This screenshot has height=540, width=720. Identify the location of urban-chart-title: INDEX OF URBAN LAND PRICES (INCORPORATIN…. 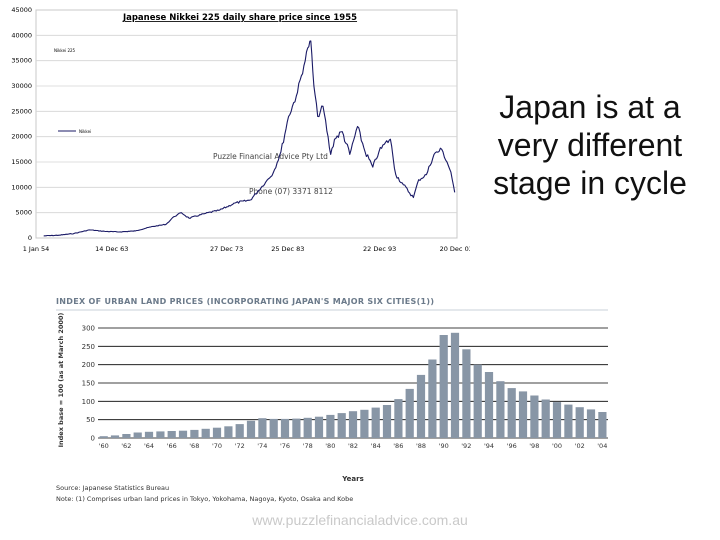
(245, 301).